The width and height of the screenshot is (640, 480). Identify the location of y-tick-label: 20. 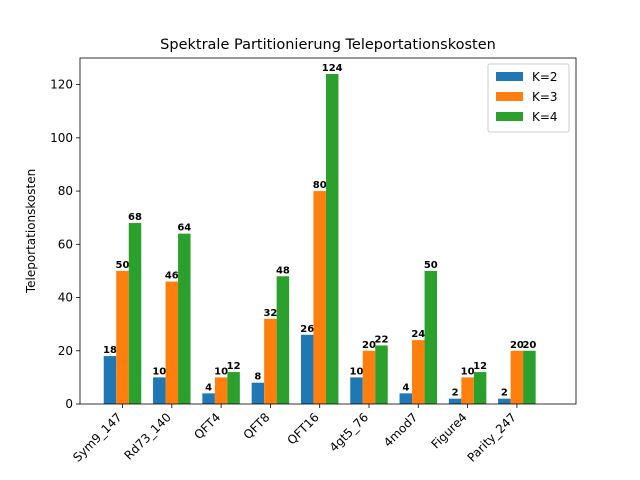
(65, 351).